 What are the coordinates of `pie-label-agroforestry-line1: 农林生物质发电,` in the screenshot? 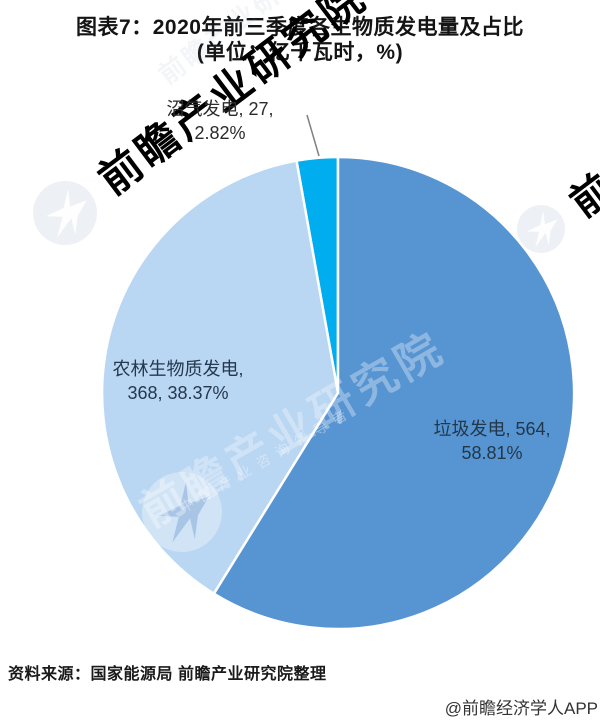 It's located at (178, 369).